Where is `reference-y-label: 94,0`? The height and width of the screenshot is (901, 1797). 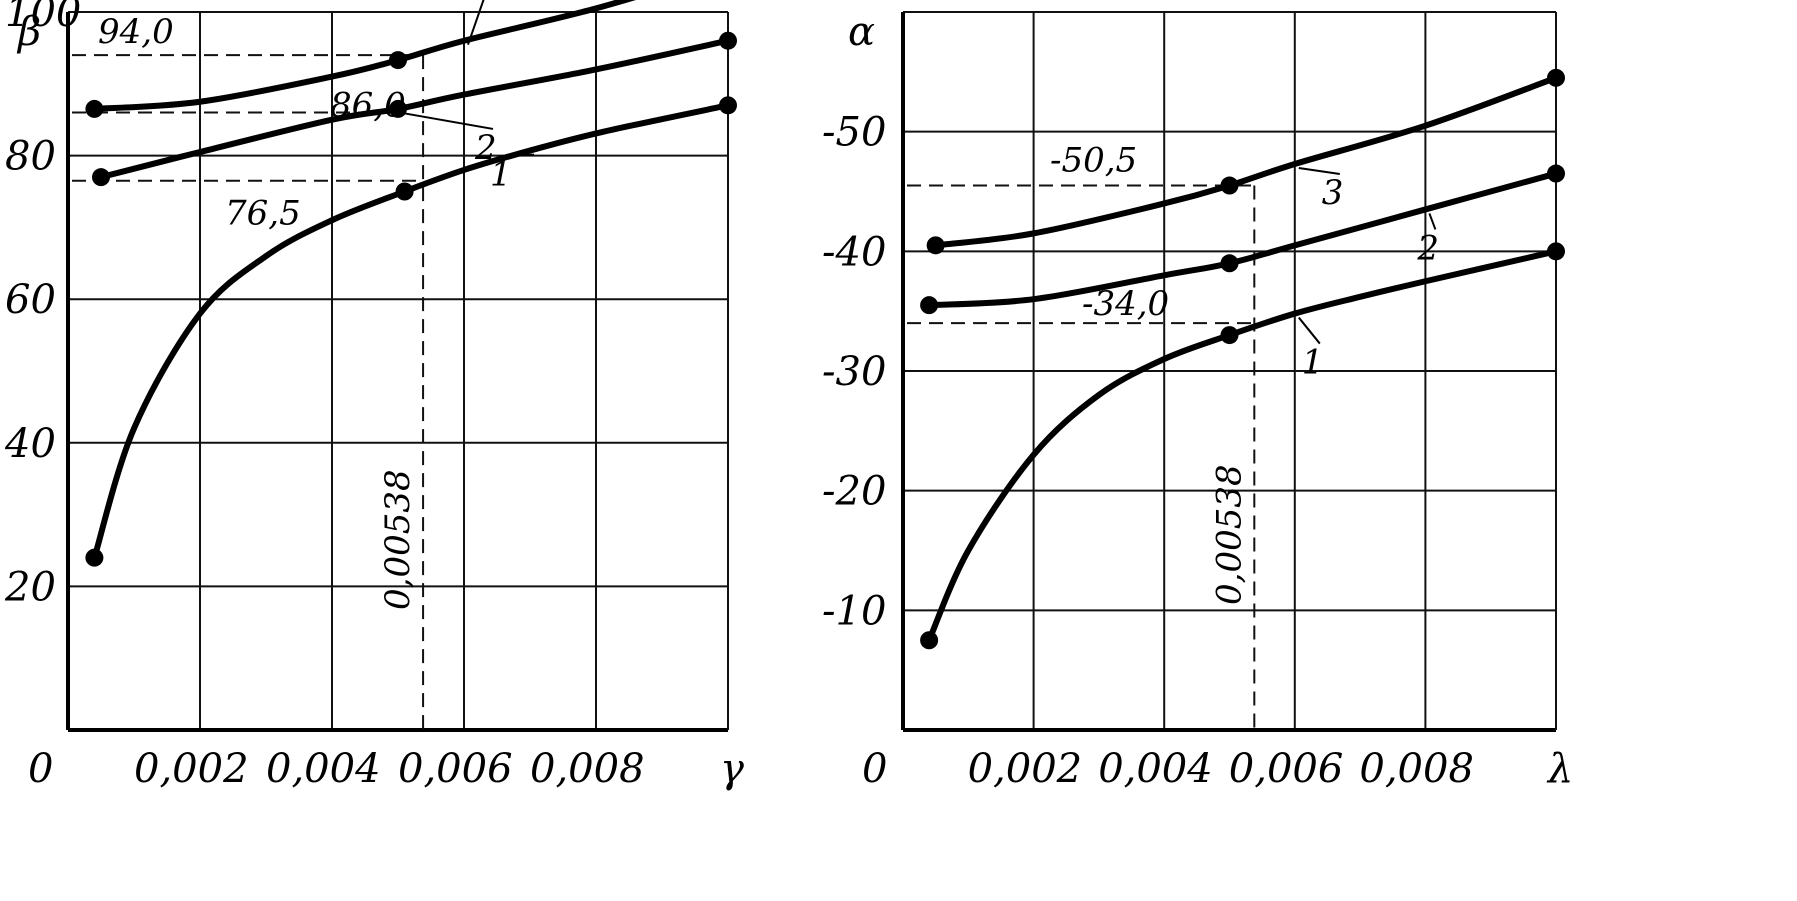 reference-y-label: 94,0 is located at coordinates (136, 32).